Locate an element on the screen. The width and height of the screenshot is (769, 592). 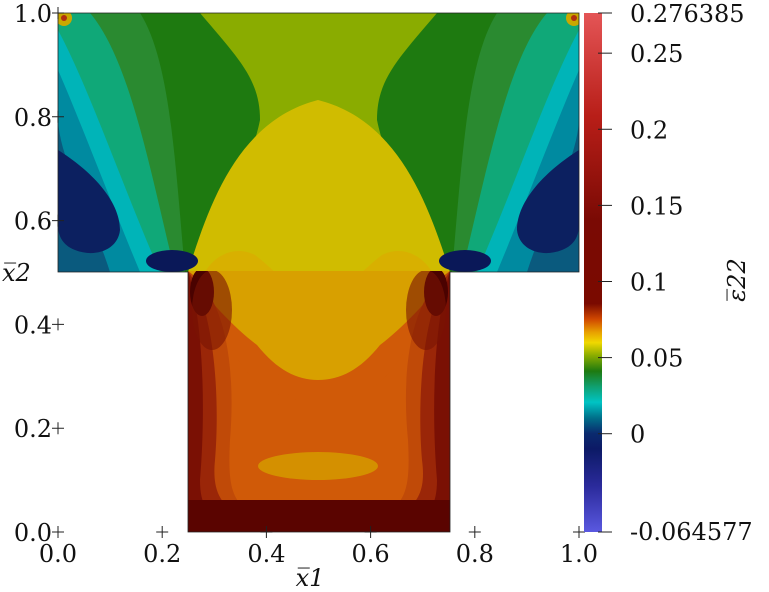
colorbar-tick-label: 0.05 is located at coordinates (656, 359).